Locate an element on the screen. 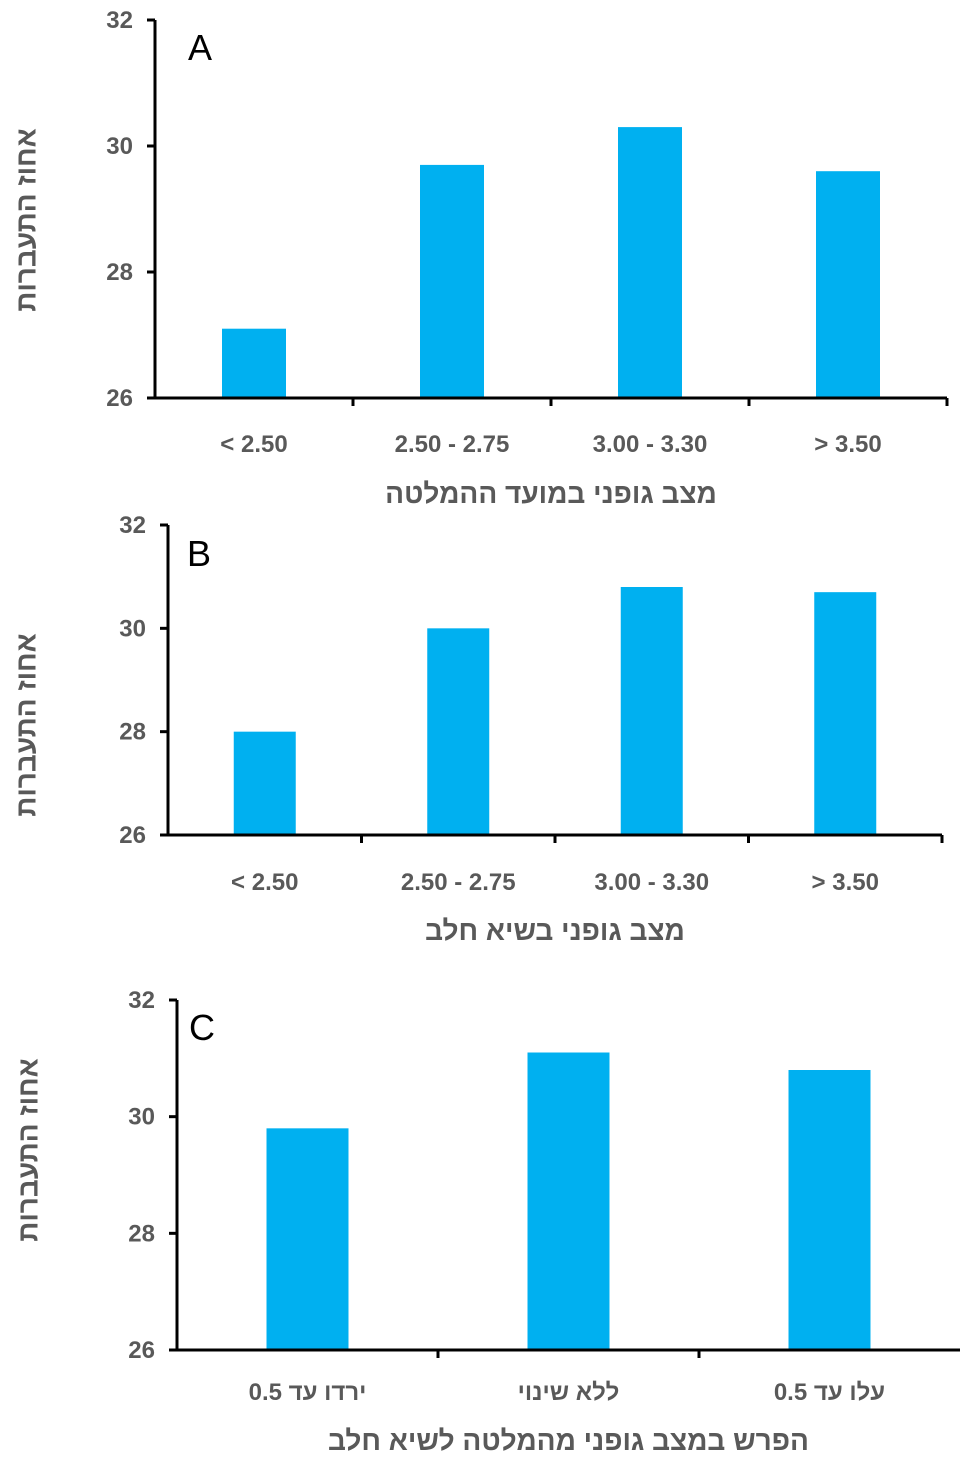  x-axis-title: מצב גופני במועד ההמלטה is located at coordinates (551, 493).